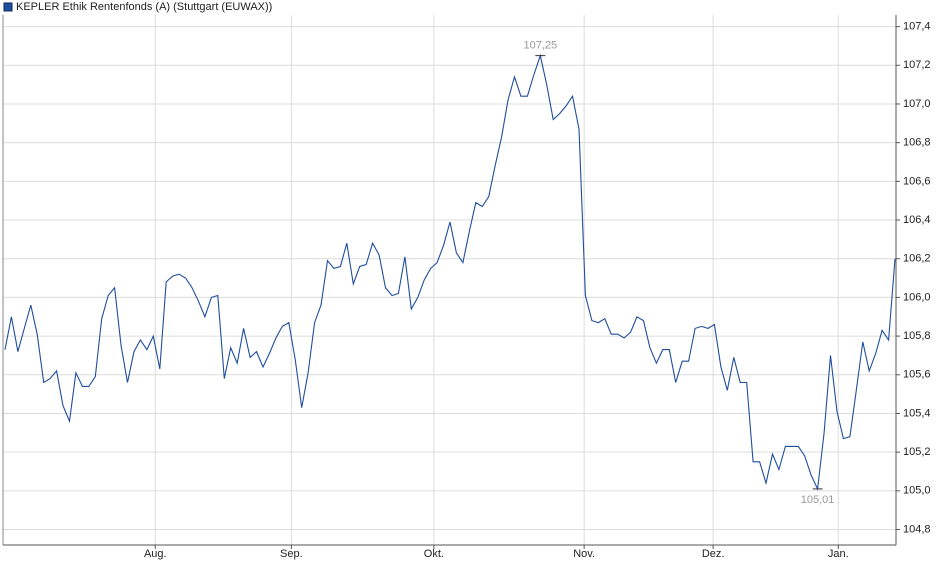  Describe the element at coordinates (917, 336) in the screenshot. I see `y-tick-label: 105,8` at that location.